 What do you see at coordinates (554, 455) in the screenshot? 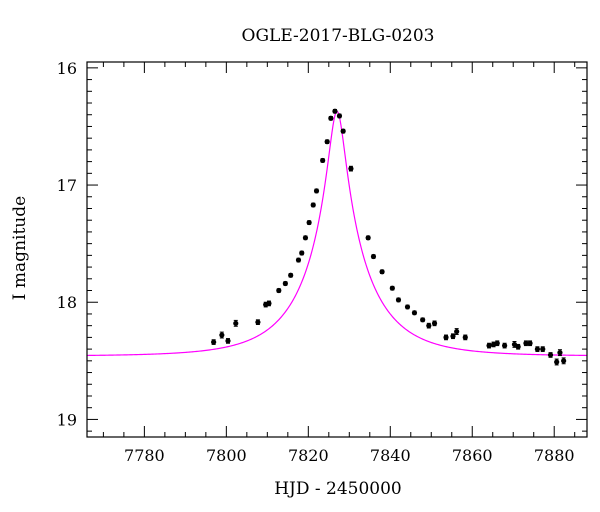
I see `x-tick-label: 7880` at bounding box center [554, 455].